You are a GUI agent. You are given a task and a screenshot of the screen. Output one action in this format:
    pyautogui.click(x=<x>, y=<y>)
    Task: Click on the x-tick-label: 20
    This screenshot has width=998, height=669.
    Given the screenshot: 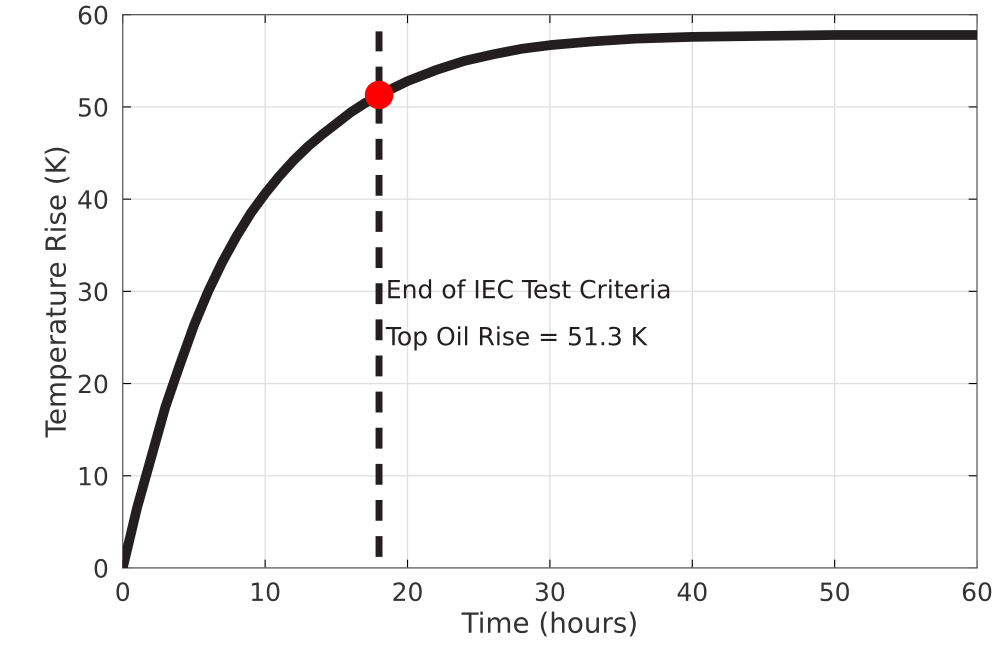 What is the action you would take?
    pyautogui.click(x=407, y=592)
    